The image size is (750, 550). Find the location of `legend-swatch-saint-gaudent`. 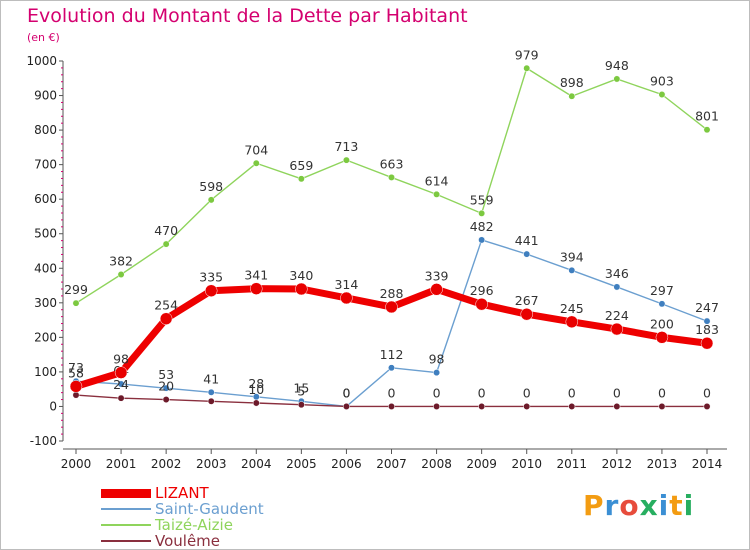

legend-swatch-saint-gaudent is located at coordinates (126, 509).